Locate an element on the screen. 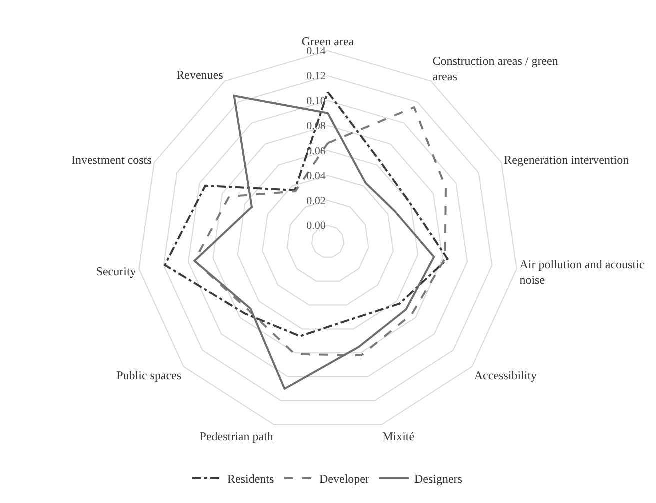 This screenshot has width=656, height=503. spoke-label: Revenues is located at coordinates (200, 75).